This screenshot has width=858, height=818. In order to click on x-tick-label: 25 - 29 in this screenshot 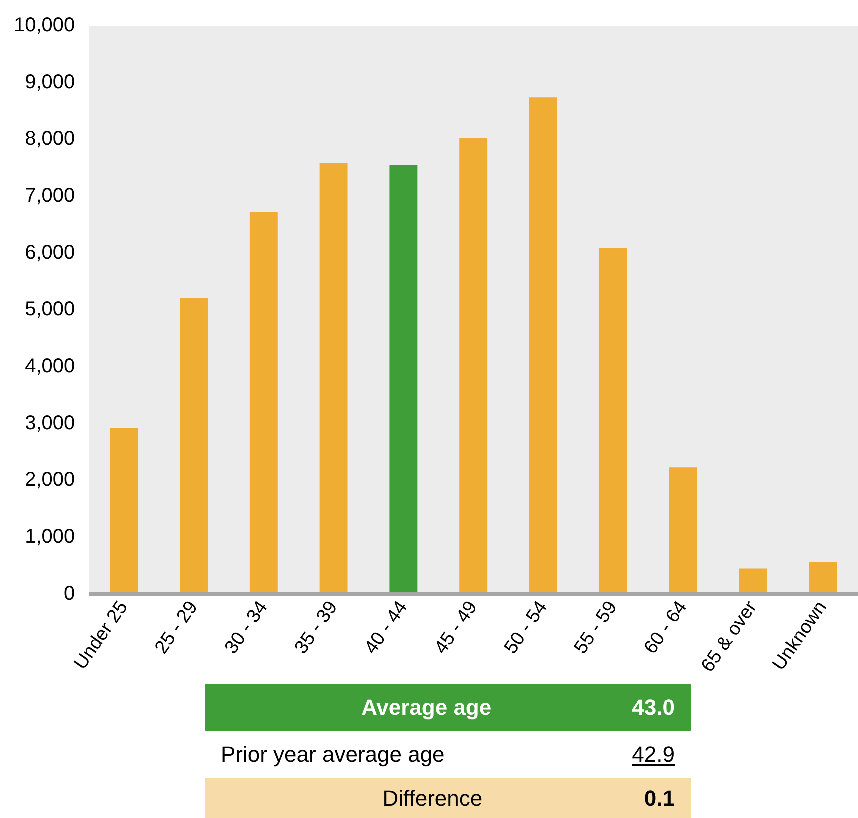, I will do `click(176, 628)`.